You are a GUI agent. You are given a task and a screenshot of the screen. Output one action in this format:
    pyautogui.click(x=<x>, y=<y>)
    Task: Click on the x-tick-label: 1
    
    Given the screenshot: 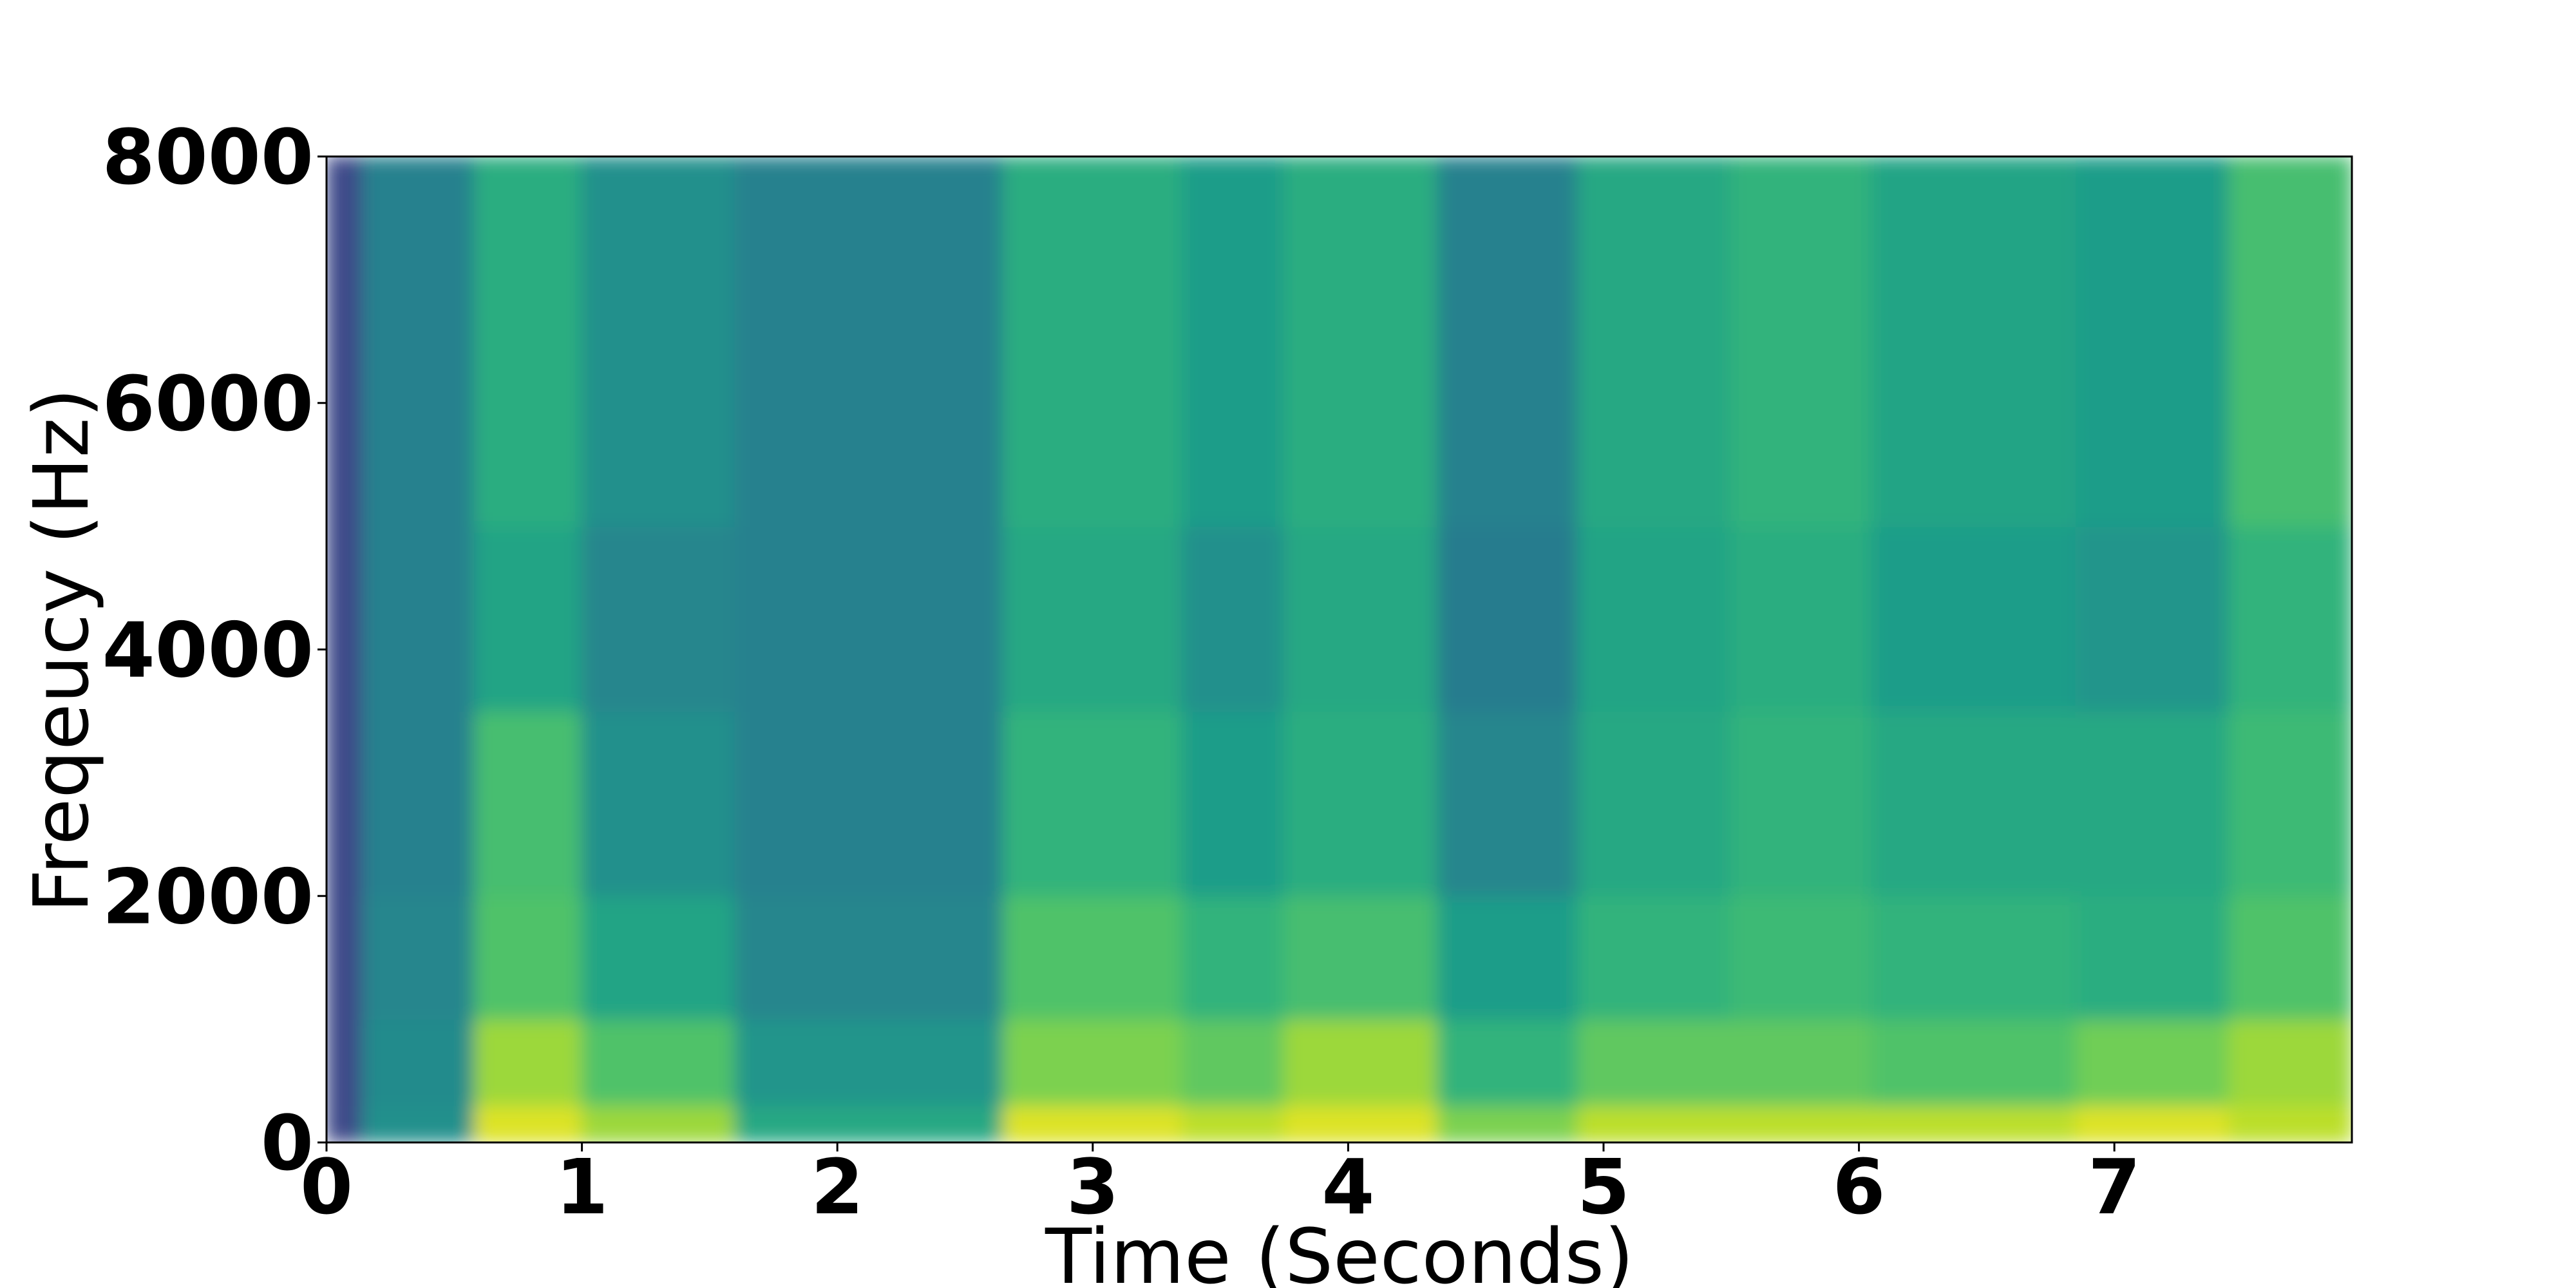 What is the action you would take?
    pyautogui.click(x=582, y=1187)
    